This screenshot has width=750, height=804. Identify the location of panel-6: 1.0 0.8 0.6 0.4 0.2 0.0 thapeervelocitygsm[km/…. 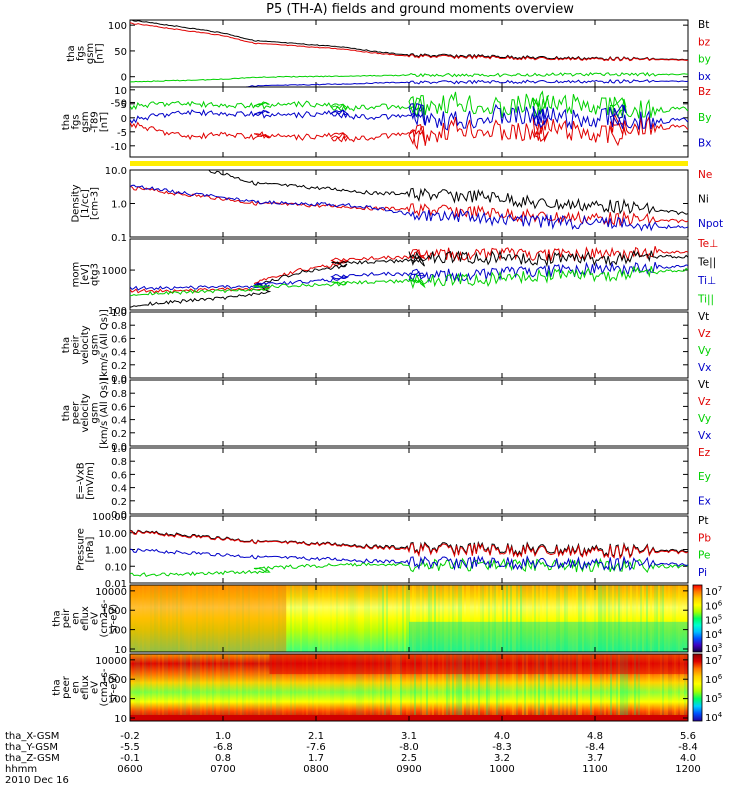
(386, 414).